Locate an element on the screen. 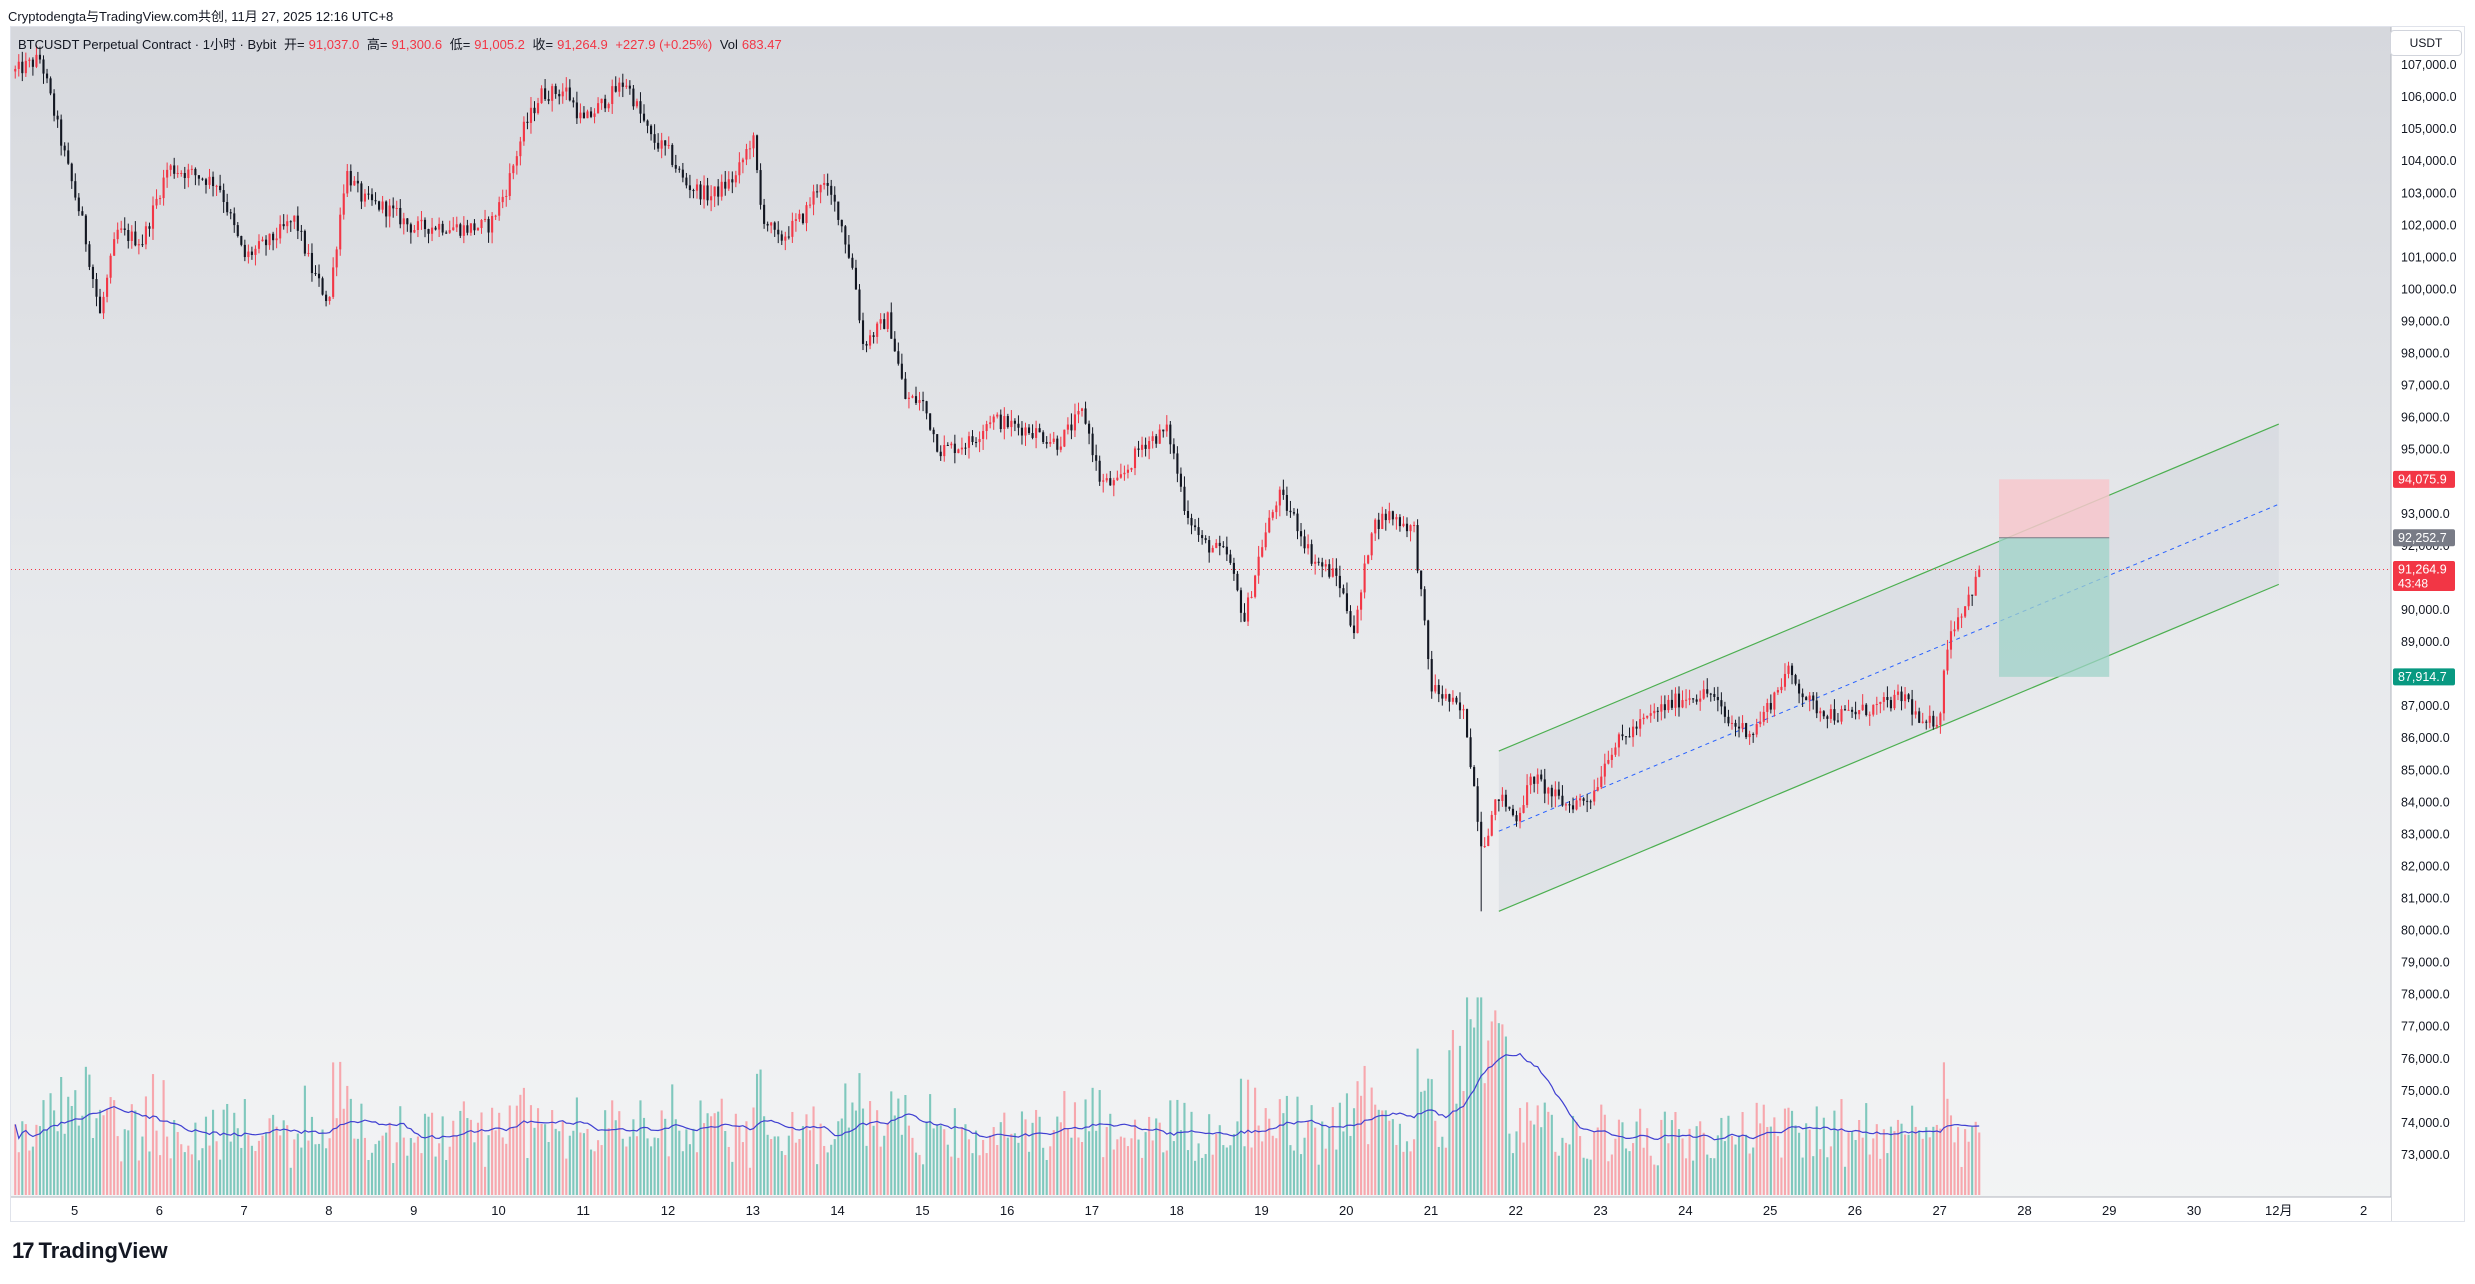 Image resolution: width=2475 pixels, height=1284 pixels. x-tick-label: 29 is located at coordinates (2109, 1210).